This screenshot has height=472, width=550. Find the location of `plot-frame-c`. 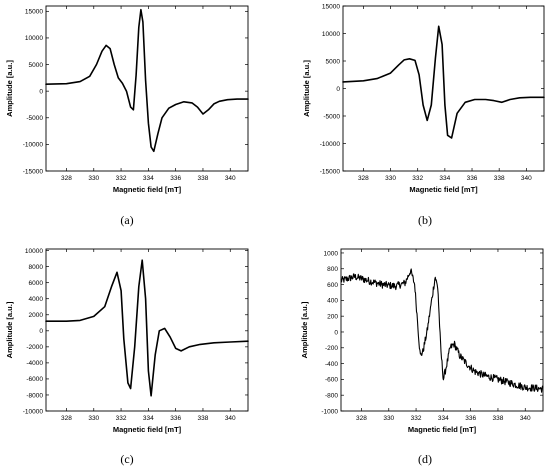

plot-frame-c is located at coordinates (147, 330).